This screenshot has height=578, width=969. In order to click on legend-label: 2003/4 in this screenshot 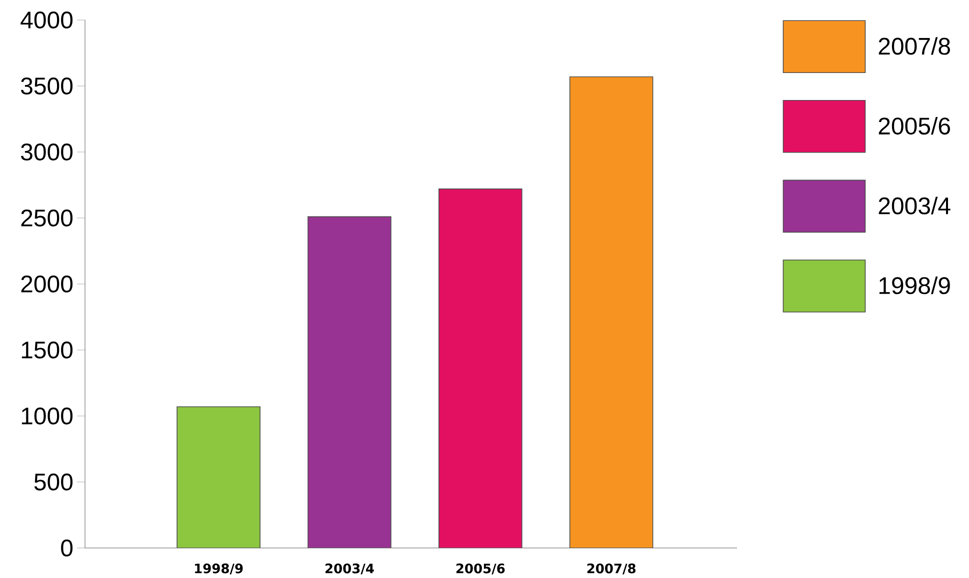, I will do `click(914, 205)`.